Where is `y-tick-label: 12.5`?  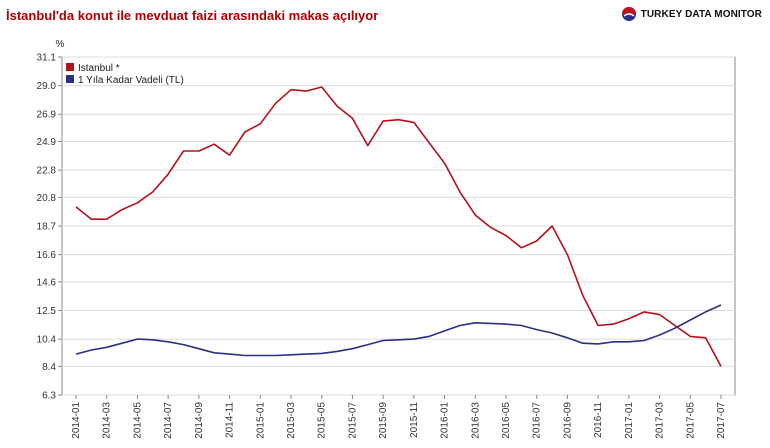 y-tick-label: 12.5 is located at coordinates (47, 311).